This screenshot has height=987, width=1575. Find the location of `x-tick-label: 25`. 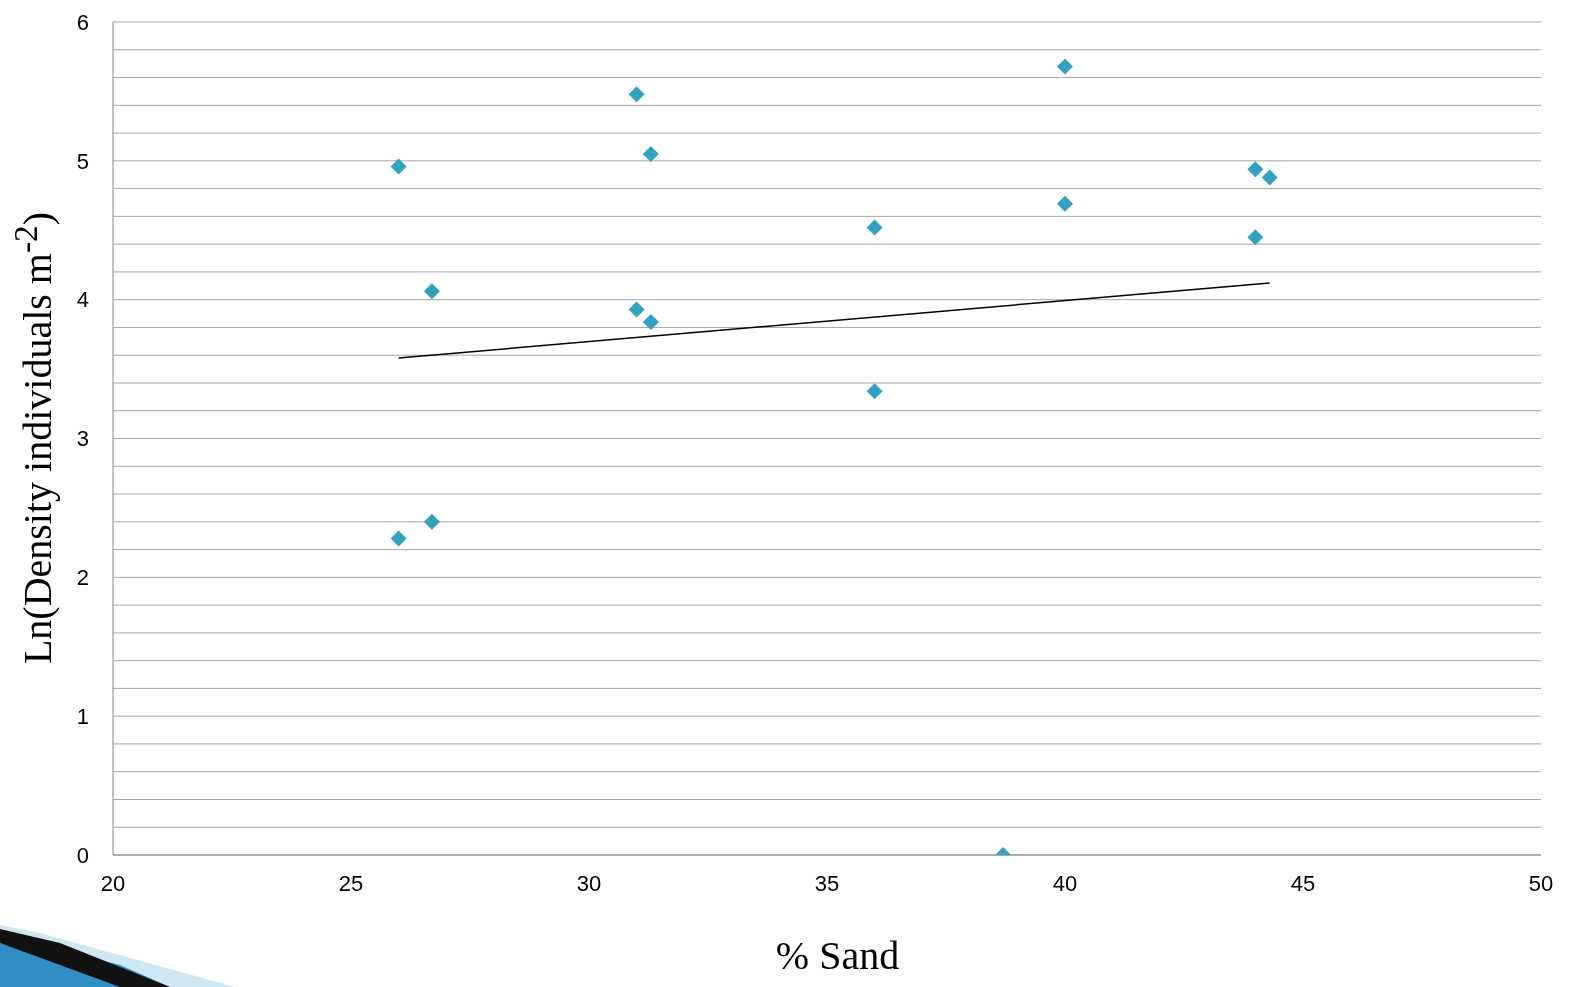

x-tick-label: 25 is located at coordinates (351, 883).